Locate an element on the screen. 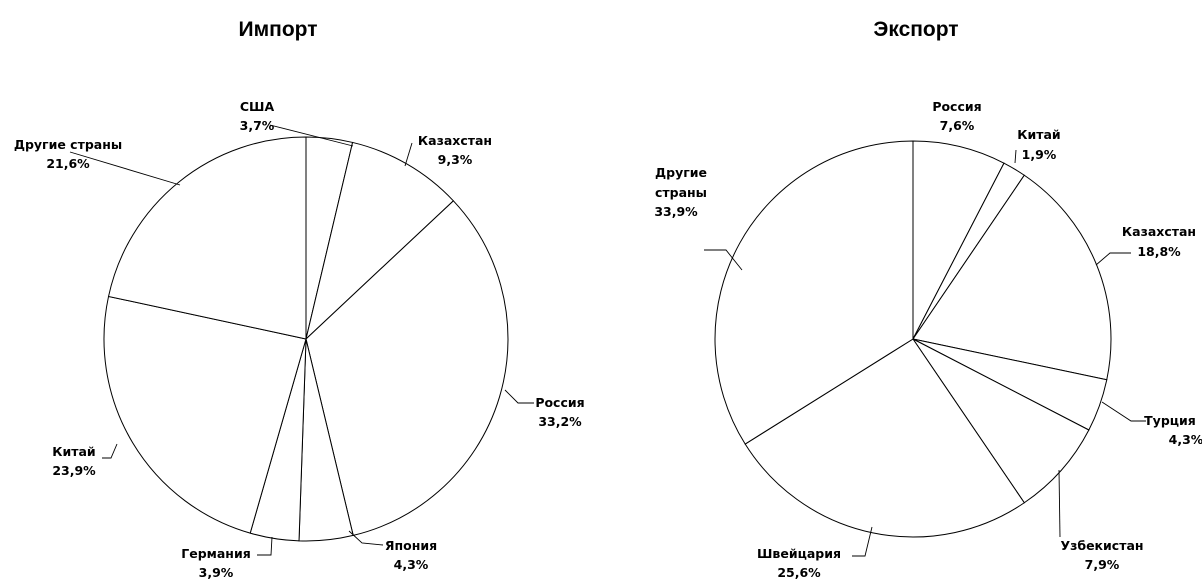 The width and height of the screenshot is (1202, 582). import-label-япония: Япония is located at coordinates (411, 545).